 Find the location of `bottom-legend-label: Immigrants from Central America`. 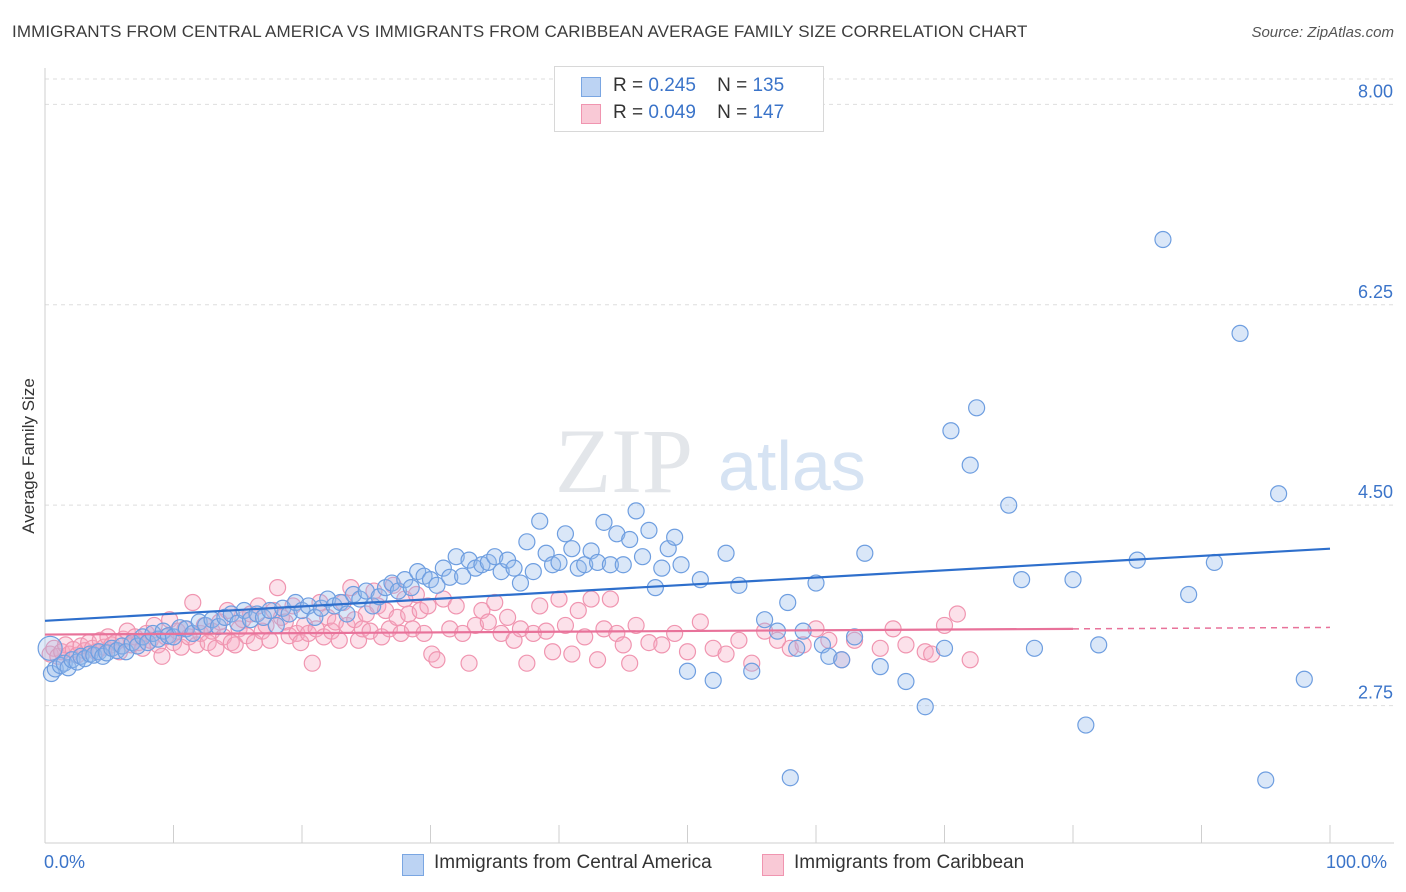

bottom-legend-label: Immigrants from Central America is located at coordinates (573, 862).